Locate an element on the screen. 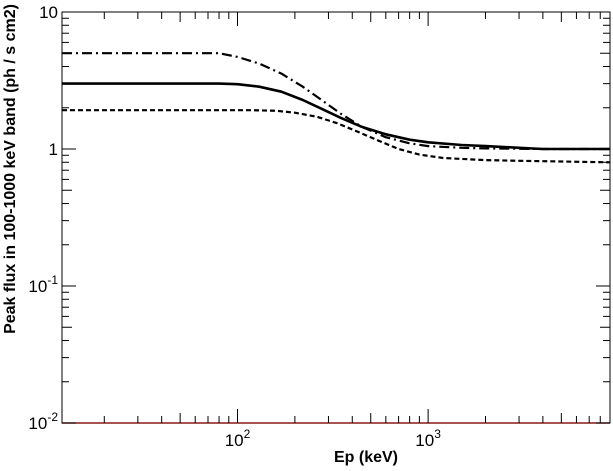 Image resolution: width=613 pixels, height=471 pixels. series-line-solid is located at coordinates (336, 116).